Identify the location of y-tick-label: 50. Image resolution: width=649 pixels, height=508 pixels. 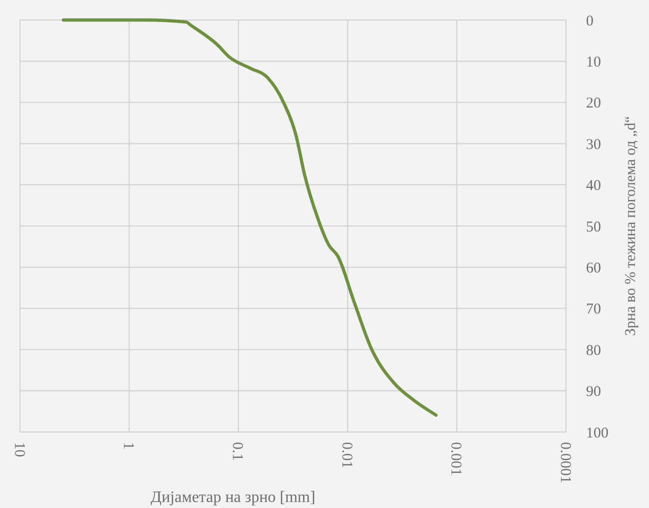
(593, 227).